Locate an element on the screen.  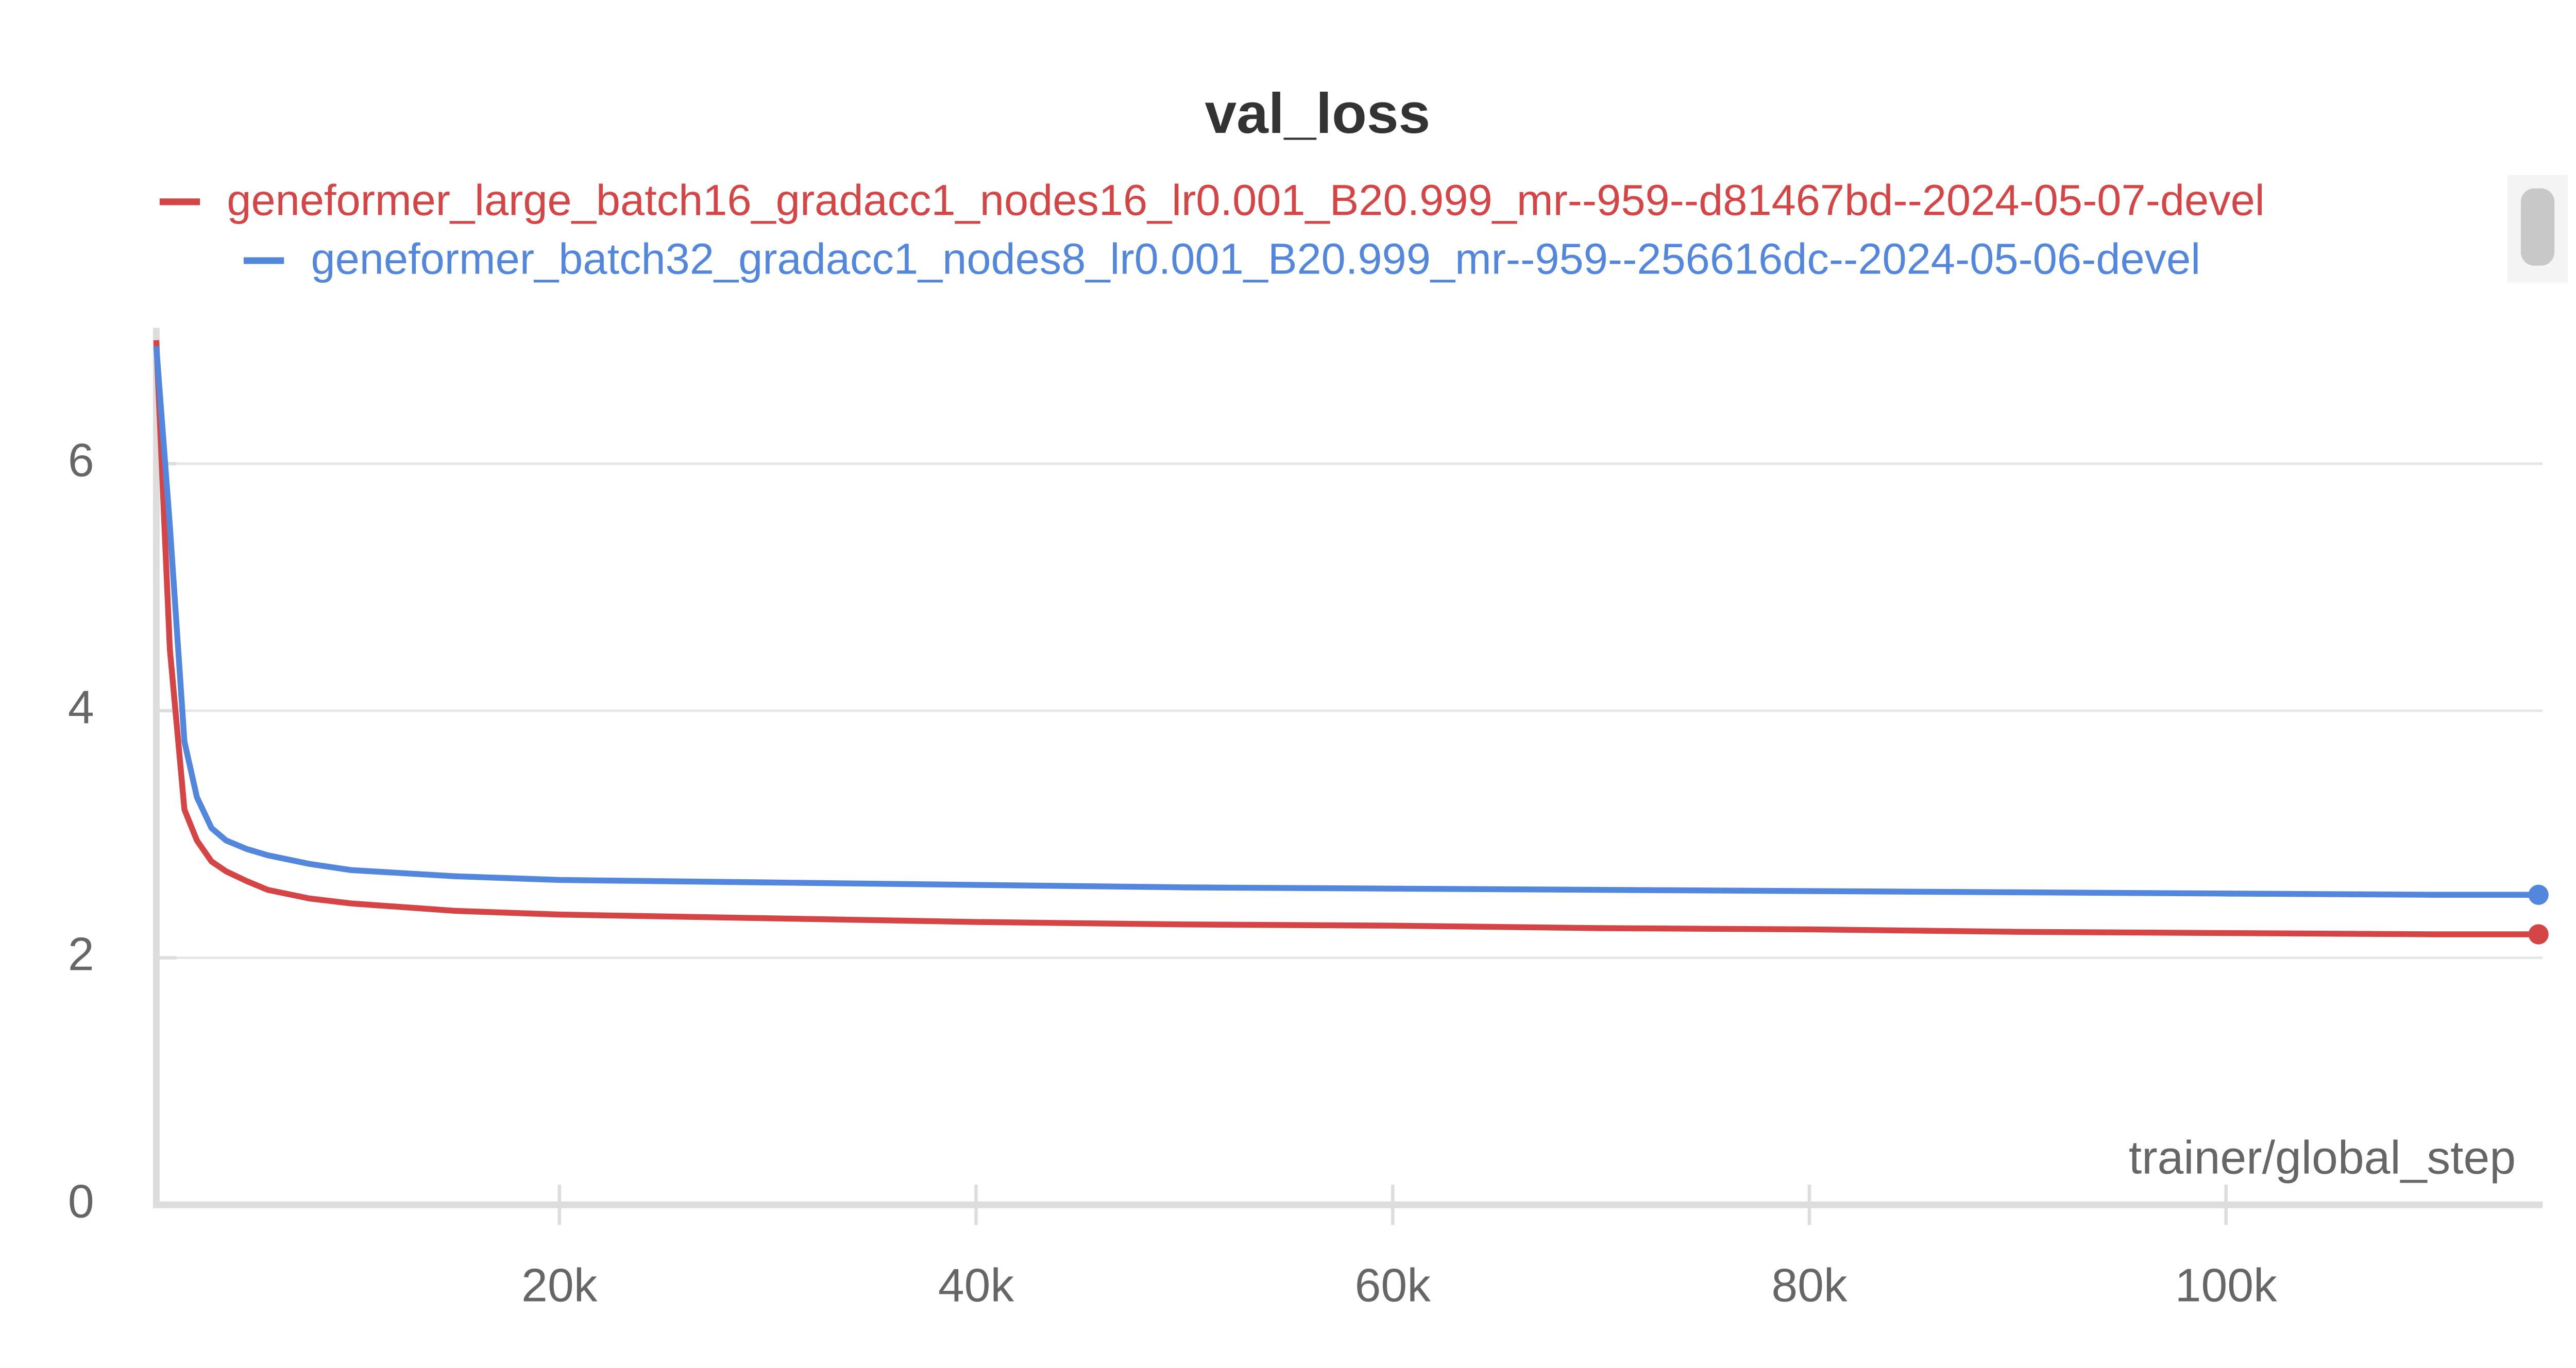
x-axis-label: trainer/global_step is located at coordinates (2322, 1158).